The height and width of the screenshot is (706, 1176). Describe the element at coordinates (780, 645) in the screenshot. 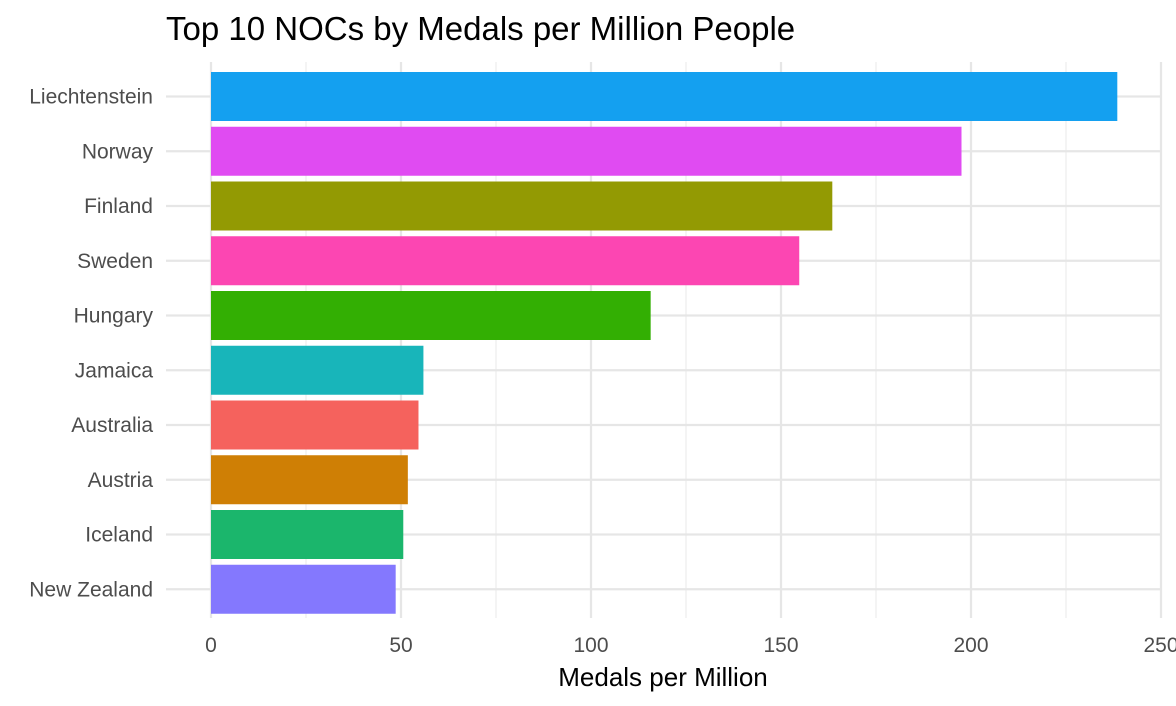

I see `x-tick-label: 150` at that location.